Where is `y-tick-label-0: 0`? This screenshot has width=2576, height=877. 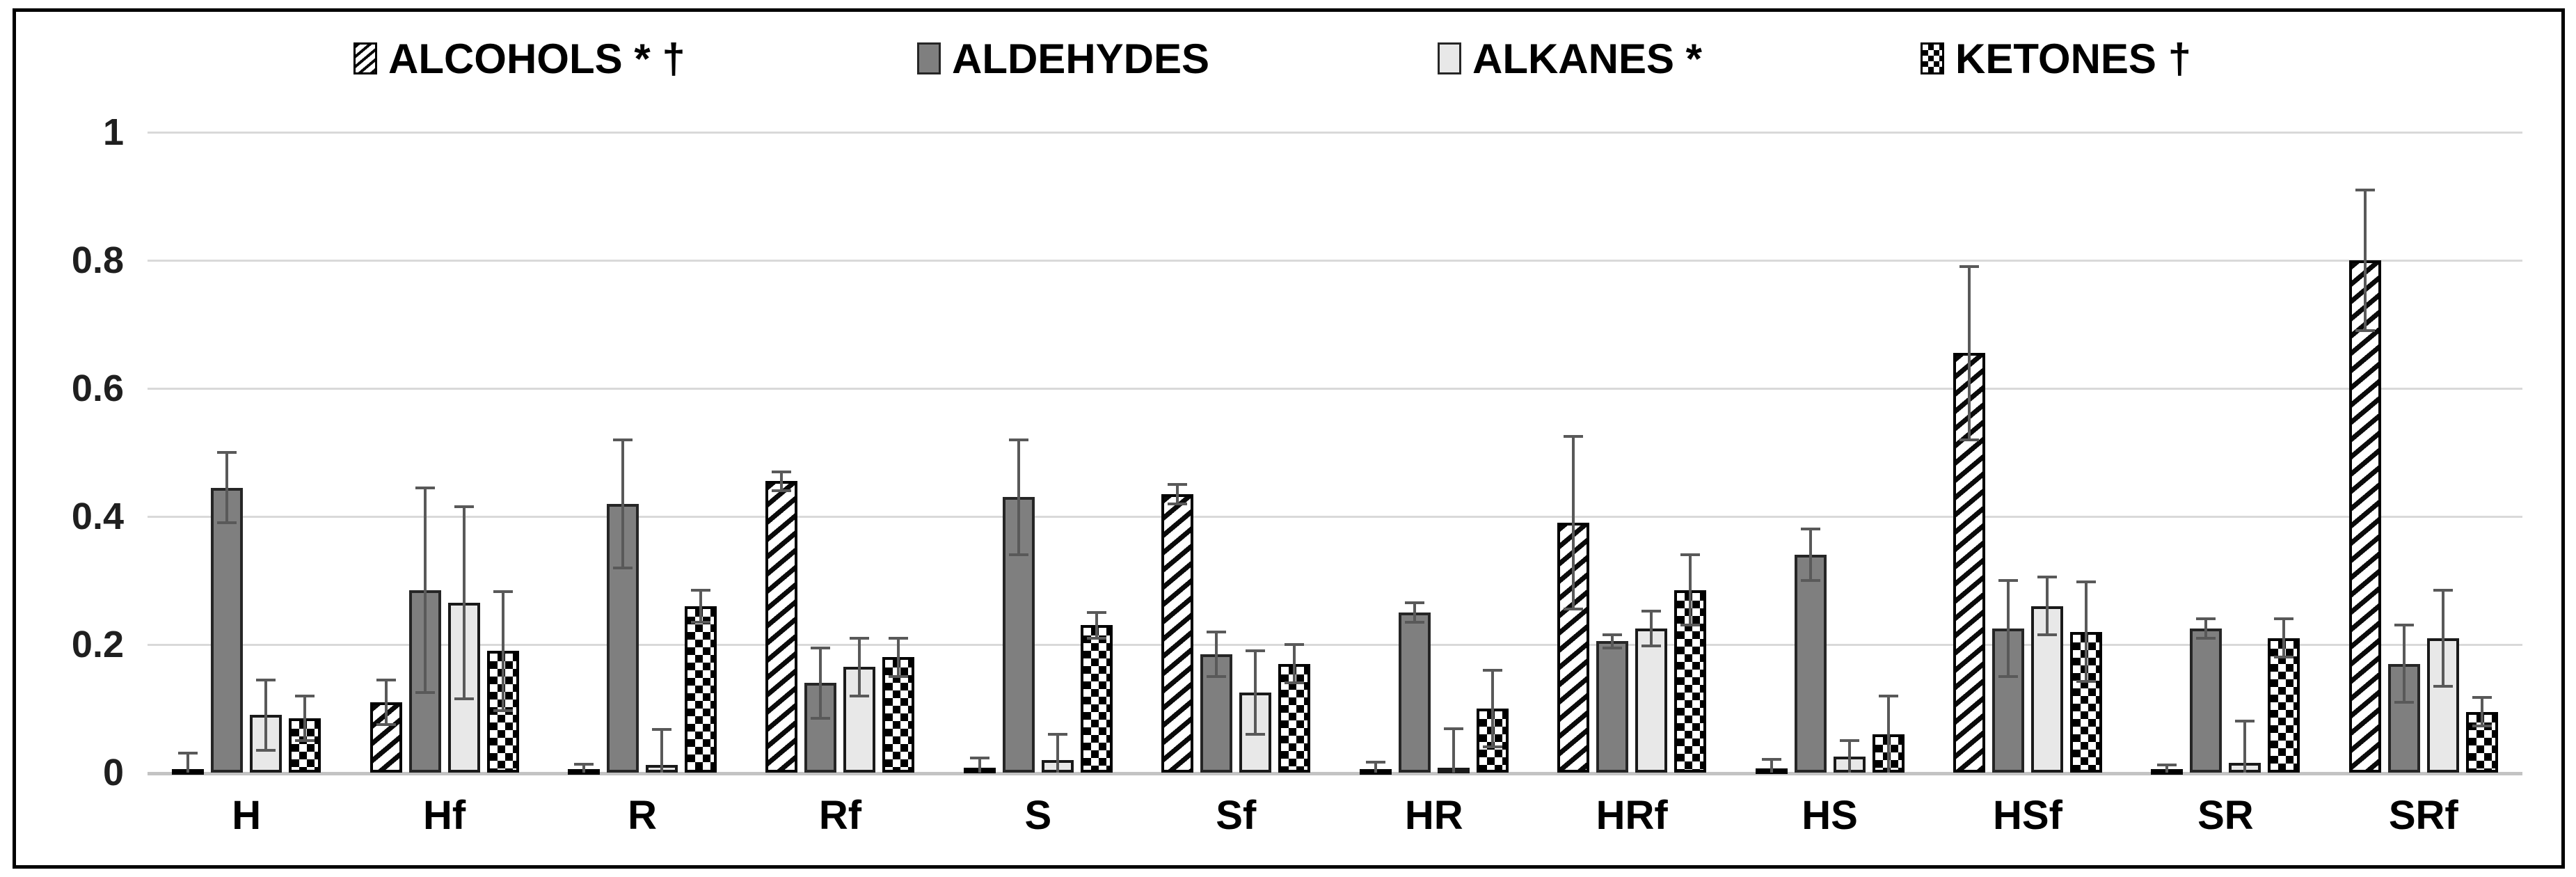 y-tick-label-0: 0 is located at coordinates (113, 772).